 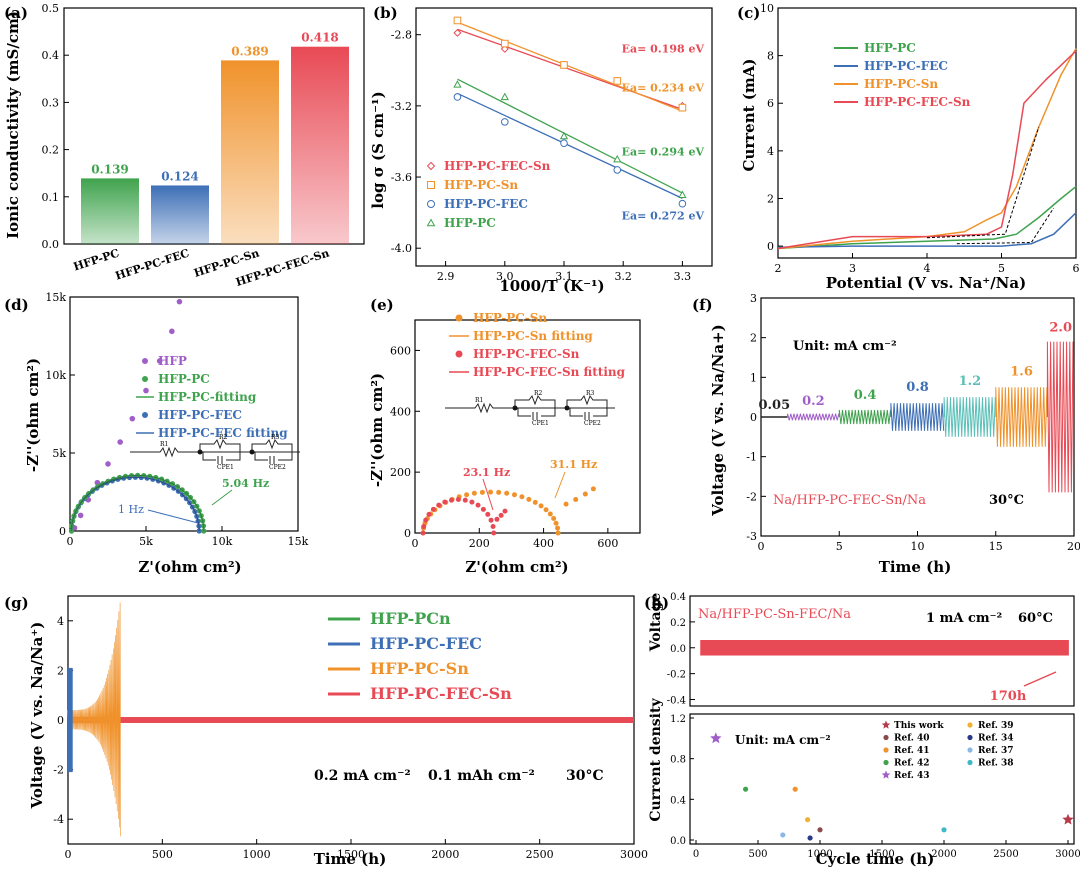 I want to click on g-ylabel: Voltage (V vs. Na/Na⁺), so click(x=37, y=716).